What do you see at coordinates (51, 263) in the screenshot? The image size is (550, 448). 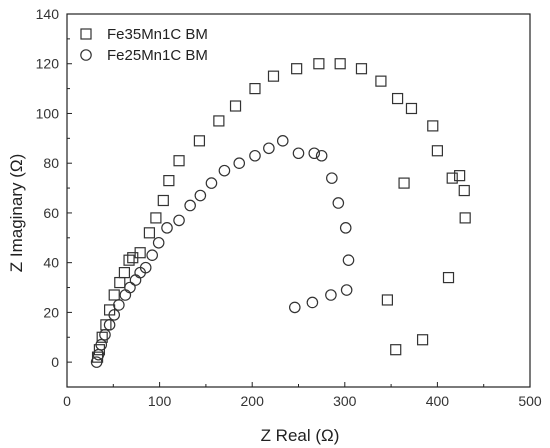 I see `y-tick-label: 40` at bounding box center [51, 263].